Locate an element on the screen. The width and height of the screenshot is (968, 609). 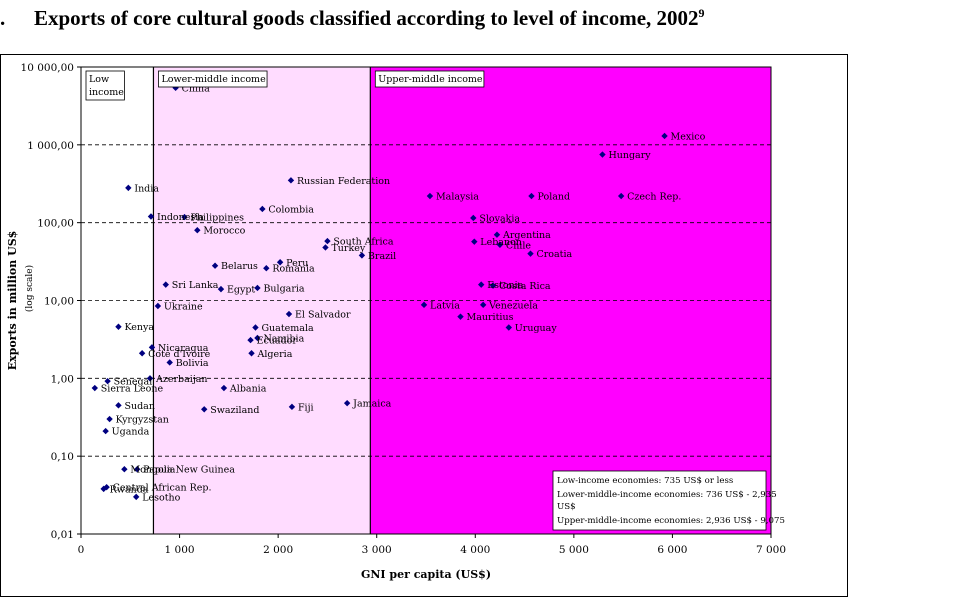
data-point-label: Kyrgyzstan is located at coordinates (142, 420).